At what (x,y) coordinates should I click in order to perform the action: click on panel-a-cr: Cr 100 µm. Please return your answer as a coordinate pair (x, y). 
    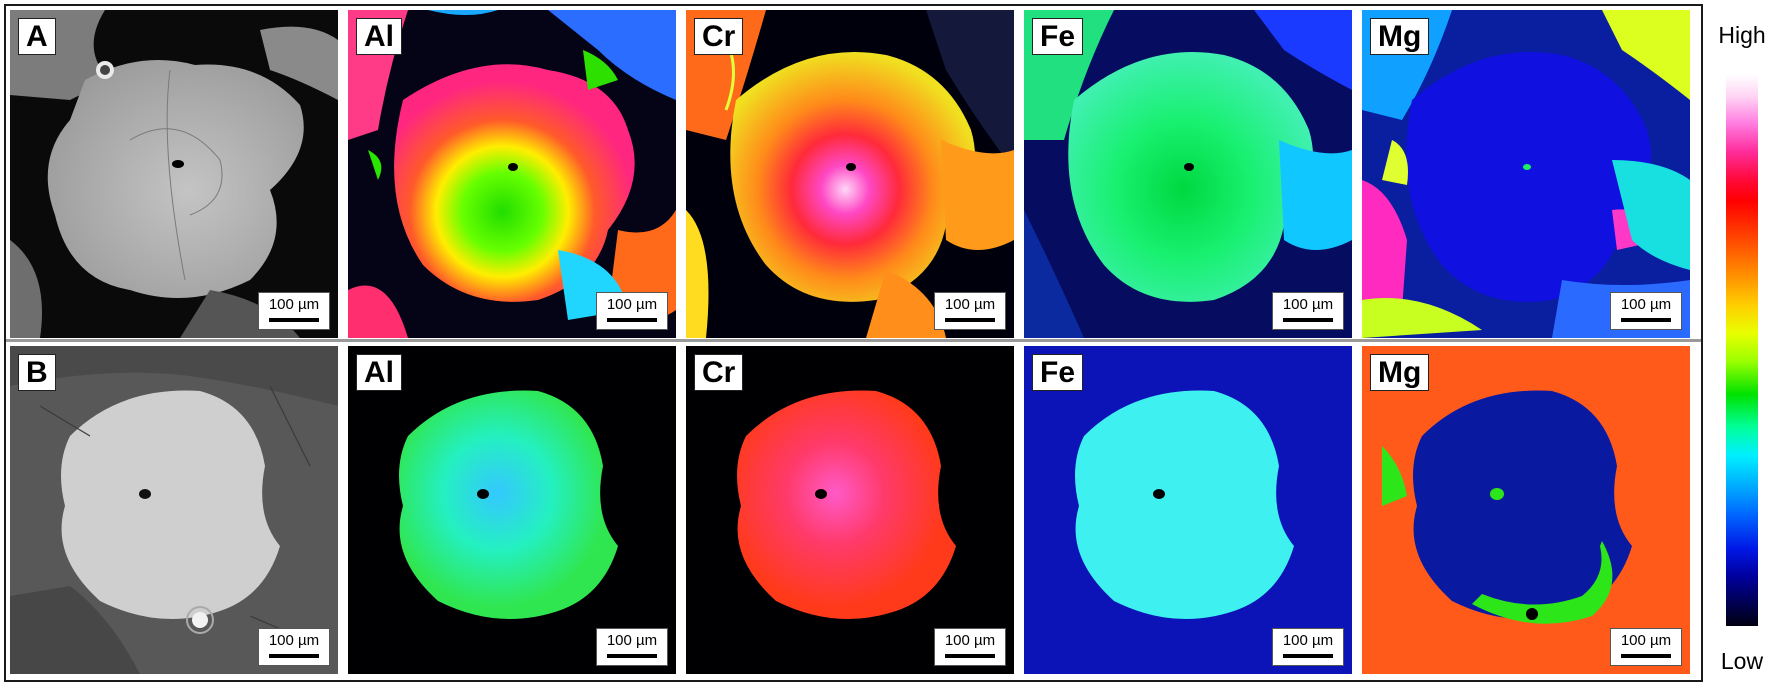
    Looking at the image, I should click on (850, 174).